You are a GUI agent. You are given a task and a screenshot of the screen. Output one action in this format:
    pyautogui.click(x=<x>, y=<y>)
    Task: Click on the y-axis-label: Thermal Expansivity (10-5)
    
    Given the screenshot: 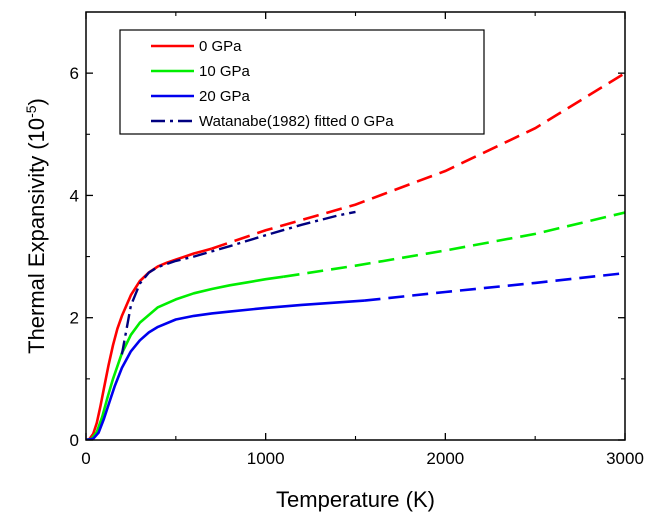 What is the action you would take?
    pyautogui.click(x=36, y=226)
    